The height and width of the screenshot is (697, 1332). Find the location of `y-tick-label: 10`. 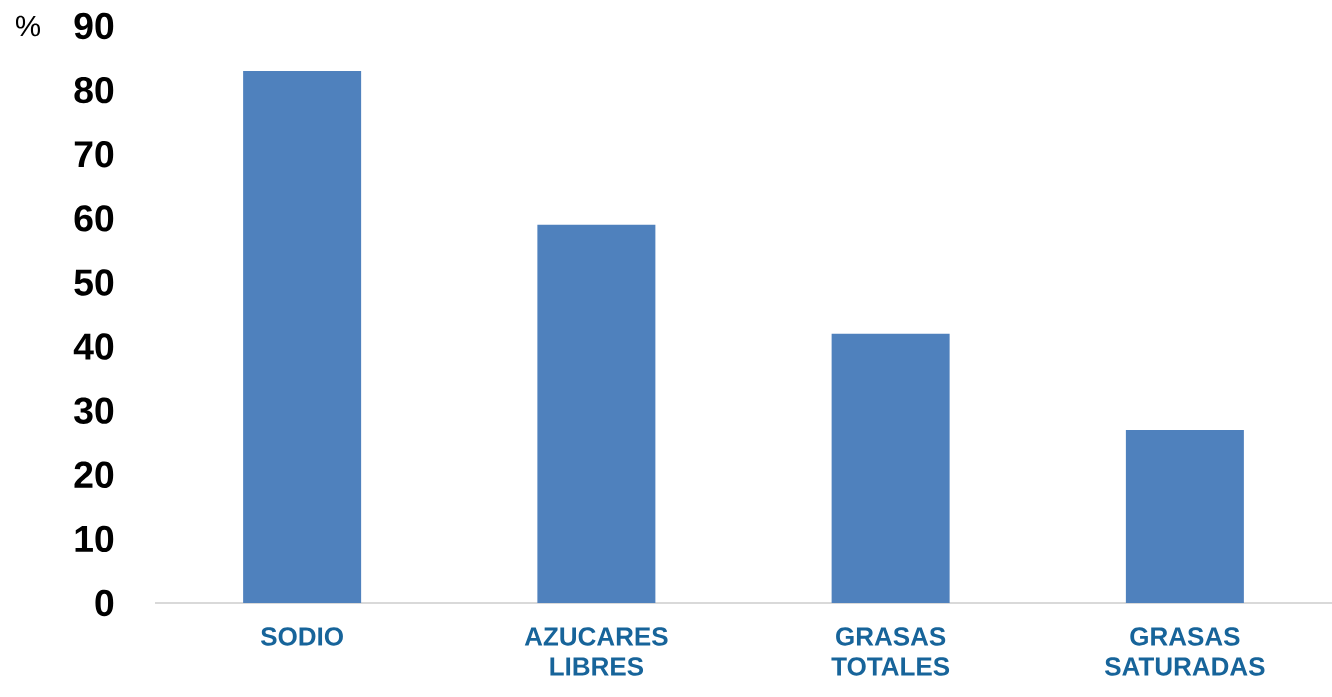

y-tick-label: 10 is located at coordinates (94, 539).